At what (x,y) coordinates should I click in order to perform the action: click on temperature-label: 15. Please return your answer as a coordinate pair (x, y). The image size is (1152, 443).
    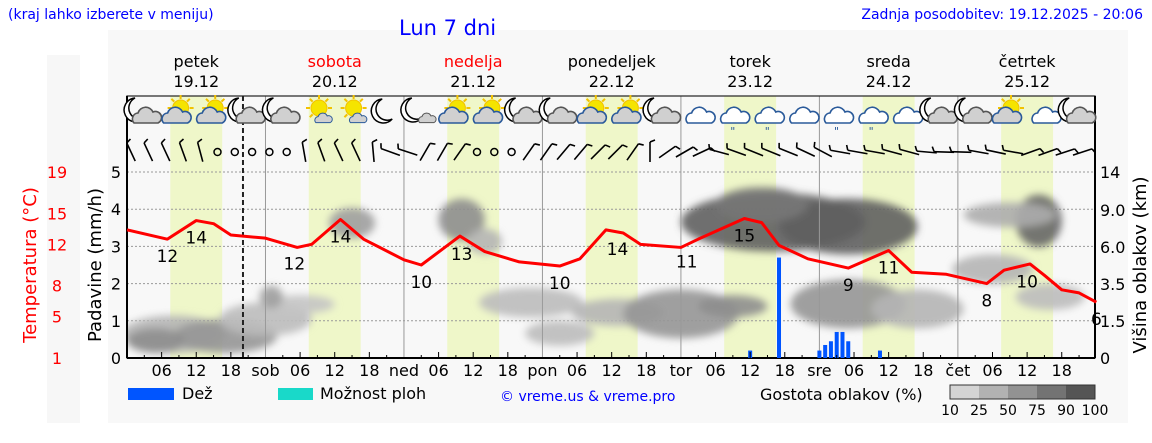
    Looking at the image, I should click on (745, 237).